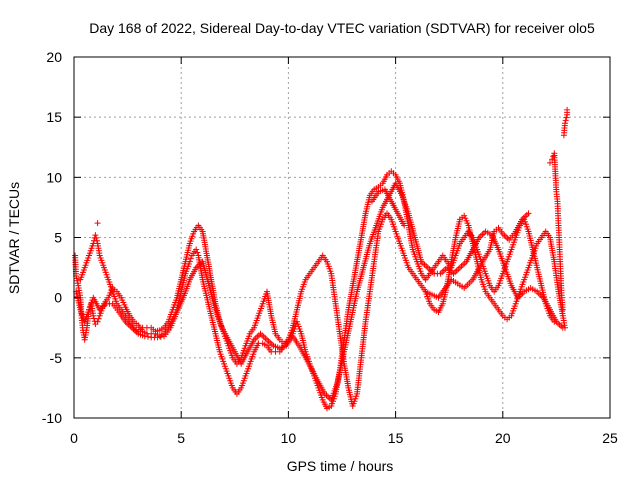 This screenshot has width=640, height=480. Describe the element at coordinates (503, 438) in the screenshot. I see `x-tick-label: 20` at that location.